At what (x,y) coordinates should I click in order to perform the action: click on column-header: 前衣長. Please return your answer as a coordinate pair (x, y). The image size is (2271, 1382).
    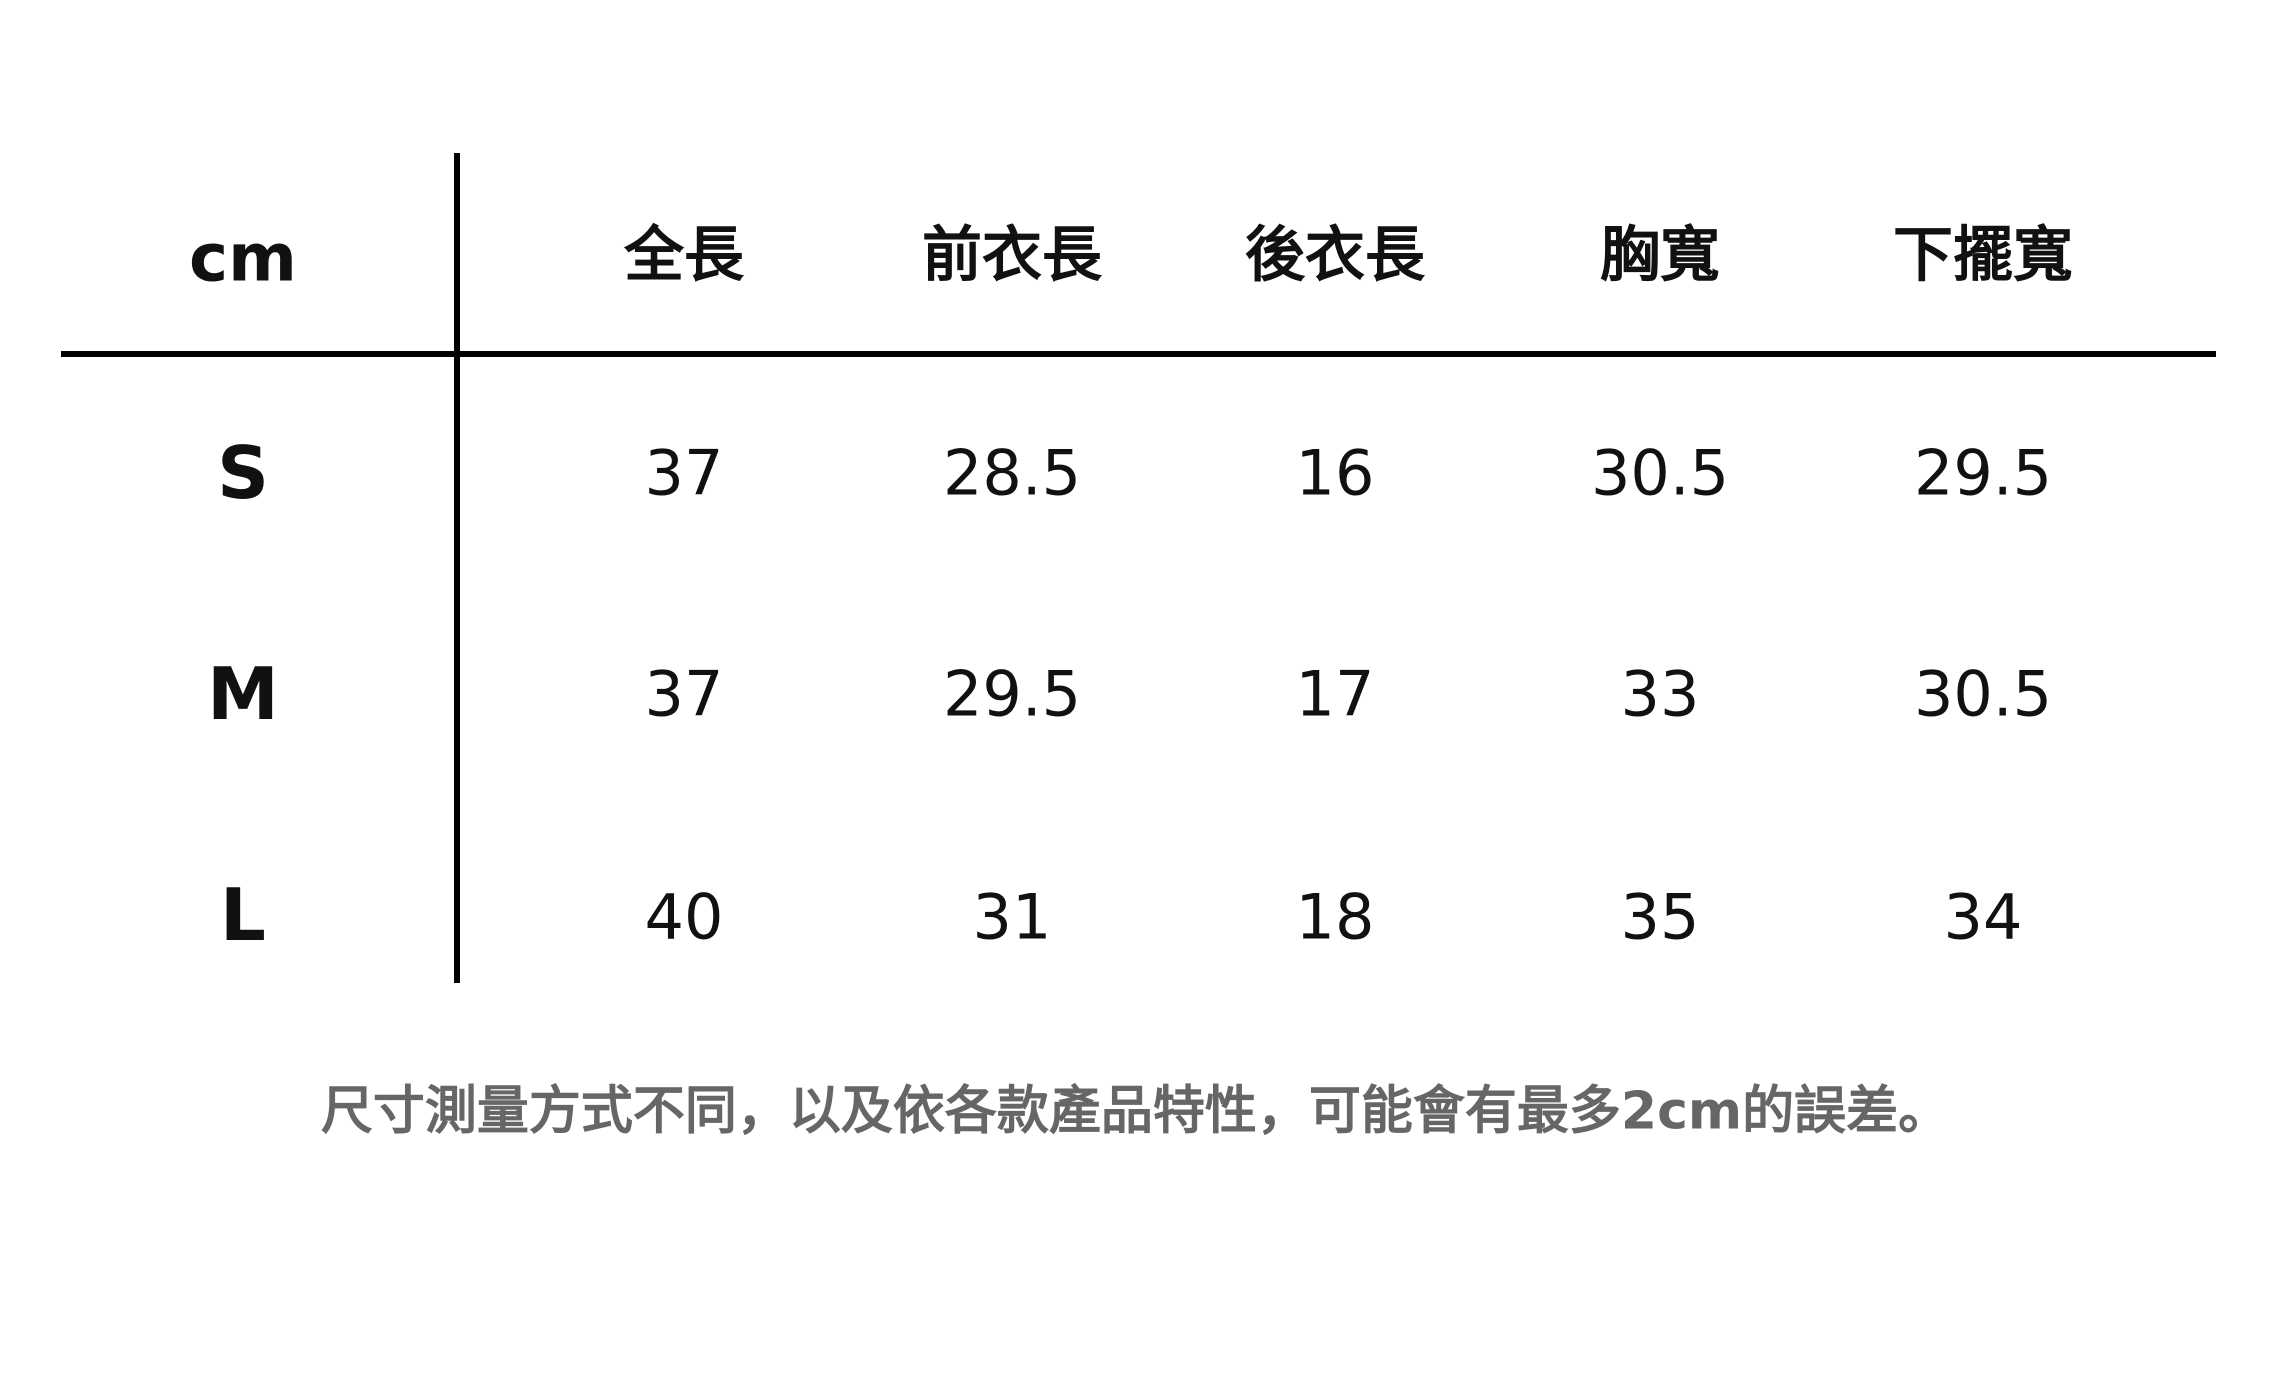
    Looking at the image, I should click on (1012, 255).